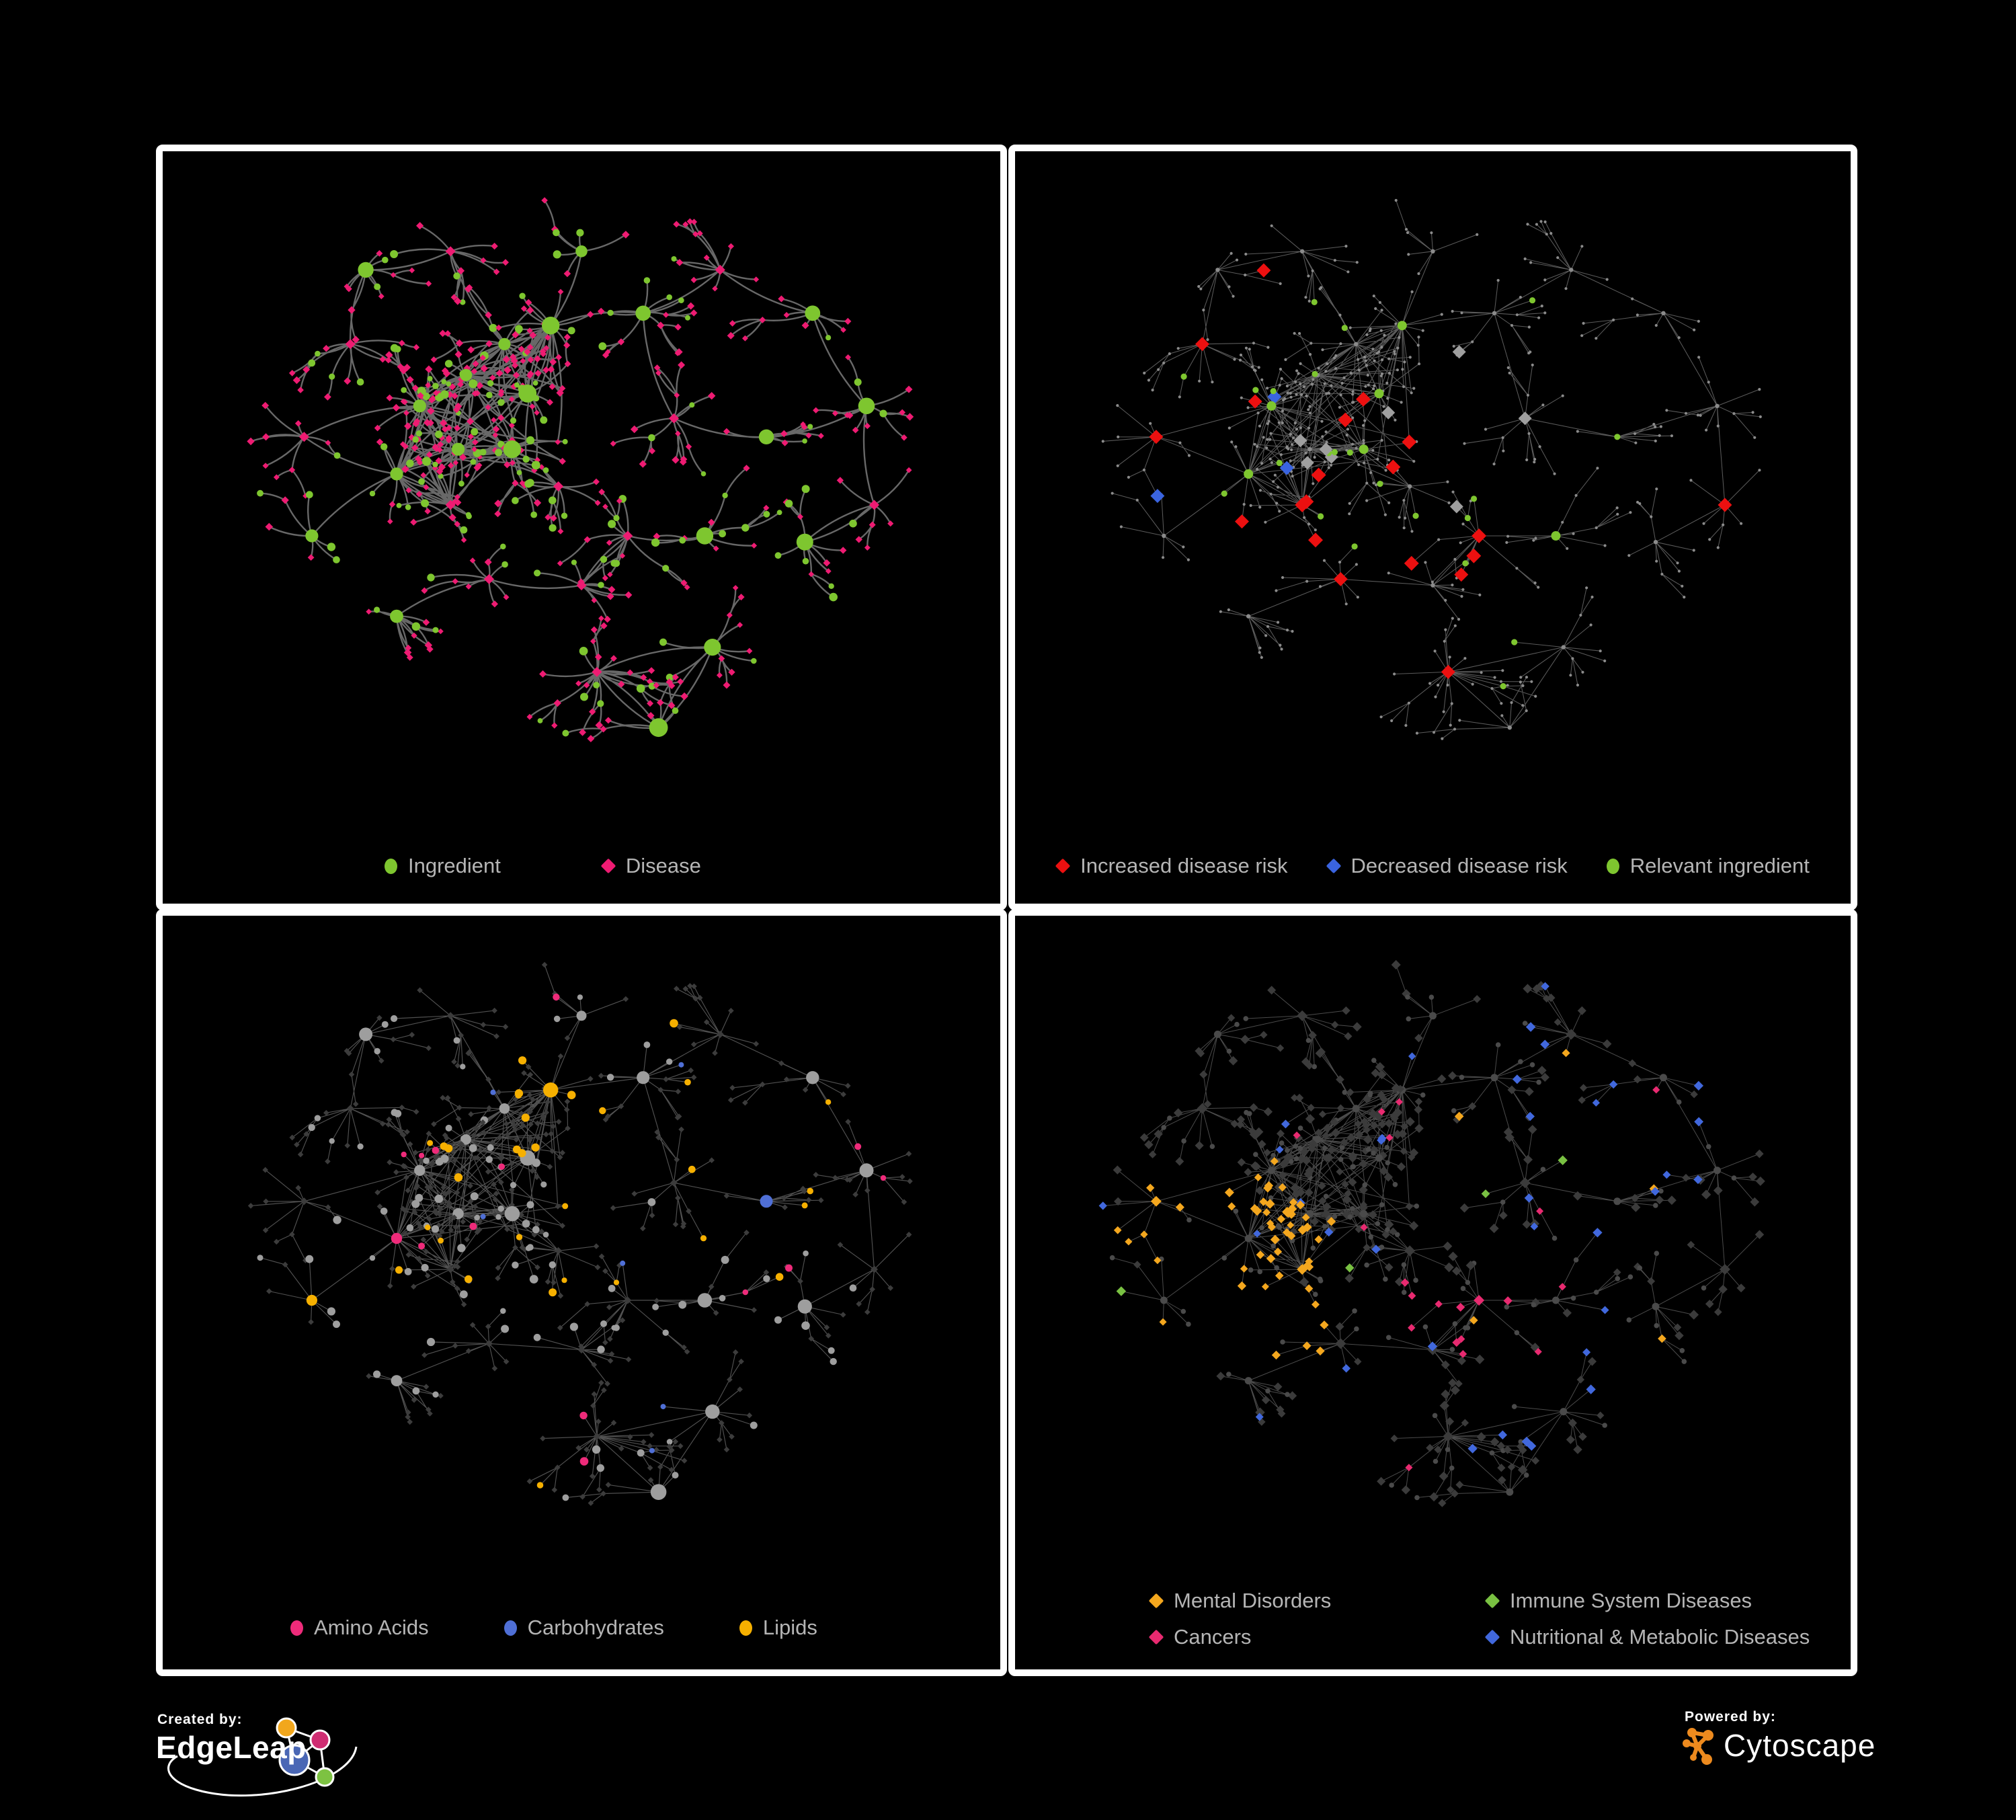 The height and width of the screenshot is (1820, 2016). Describe the element at coordinates (789, 1627) in the screenshot. I see `legend-label: Lipids` at that location.